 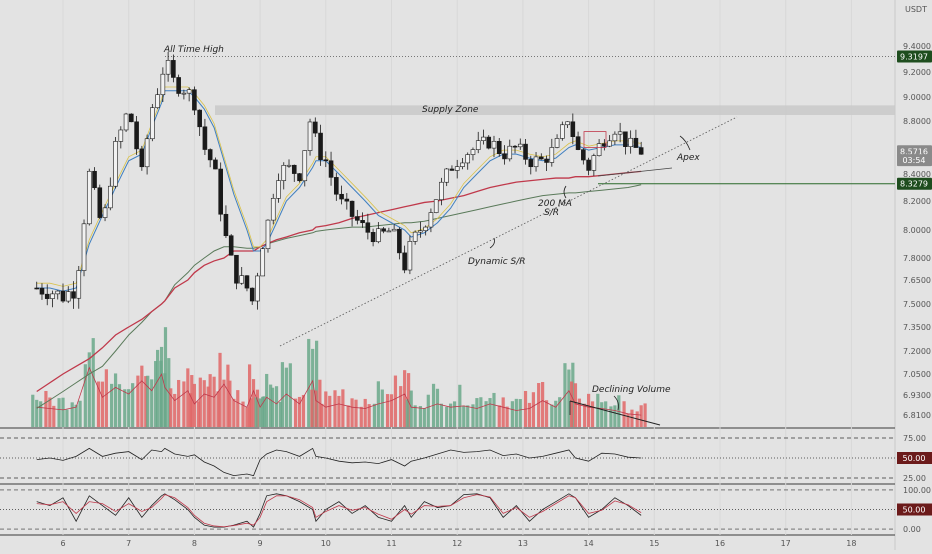 I want to click on price-tick-label: 7.6500, so click(x=917, y=280).